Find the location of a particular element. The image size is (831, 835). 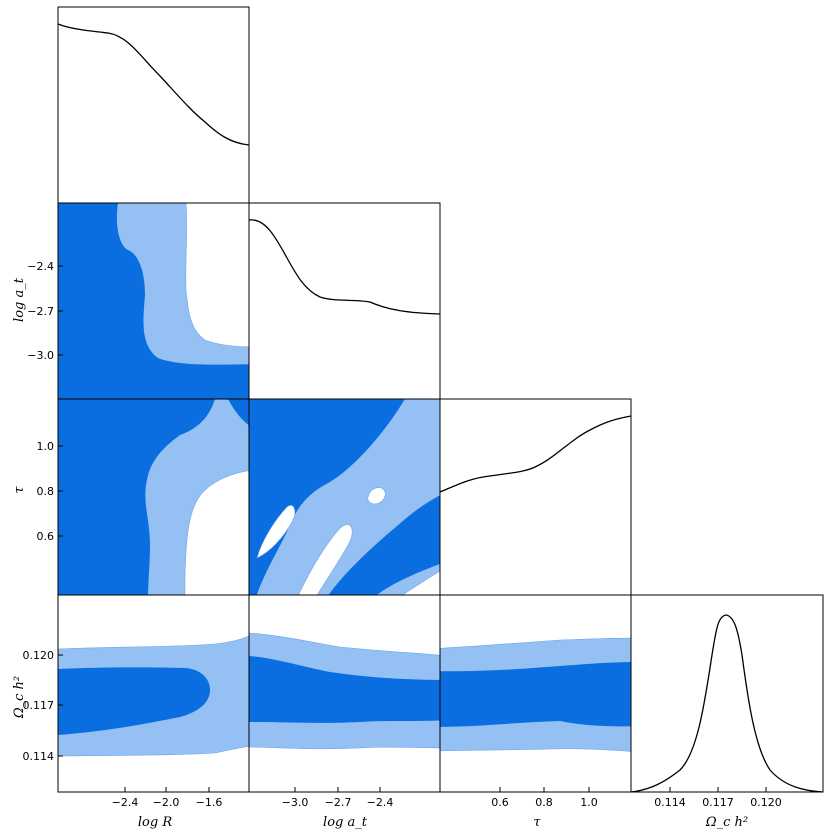

ytick-tau-3: 0.6 is located at coordinates (46, 536).